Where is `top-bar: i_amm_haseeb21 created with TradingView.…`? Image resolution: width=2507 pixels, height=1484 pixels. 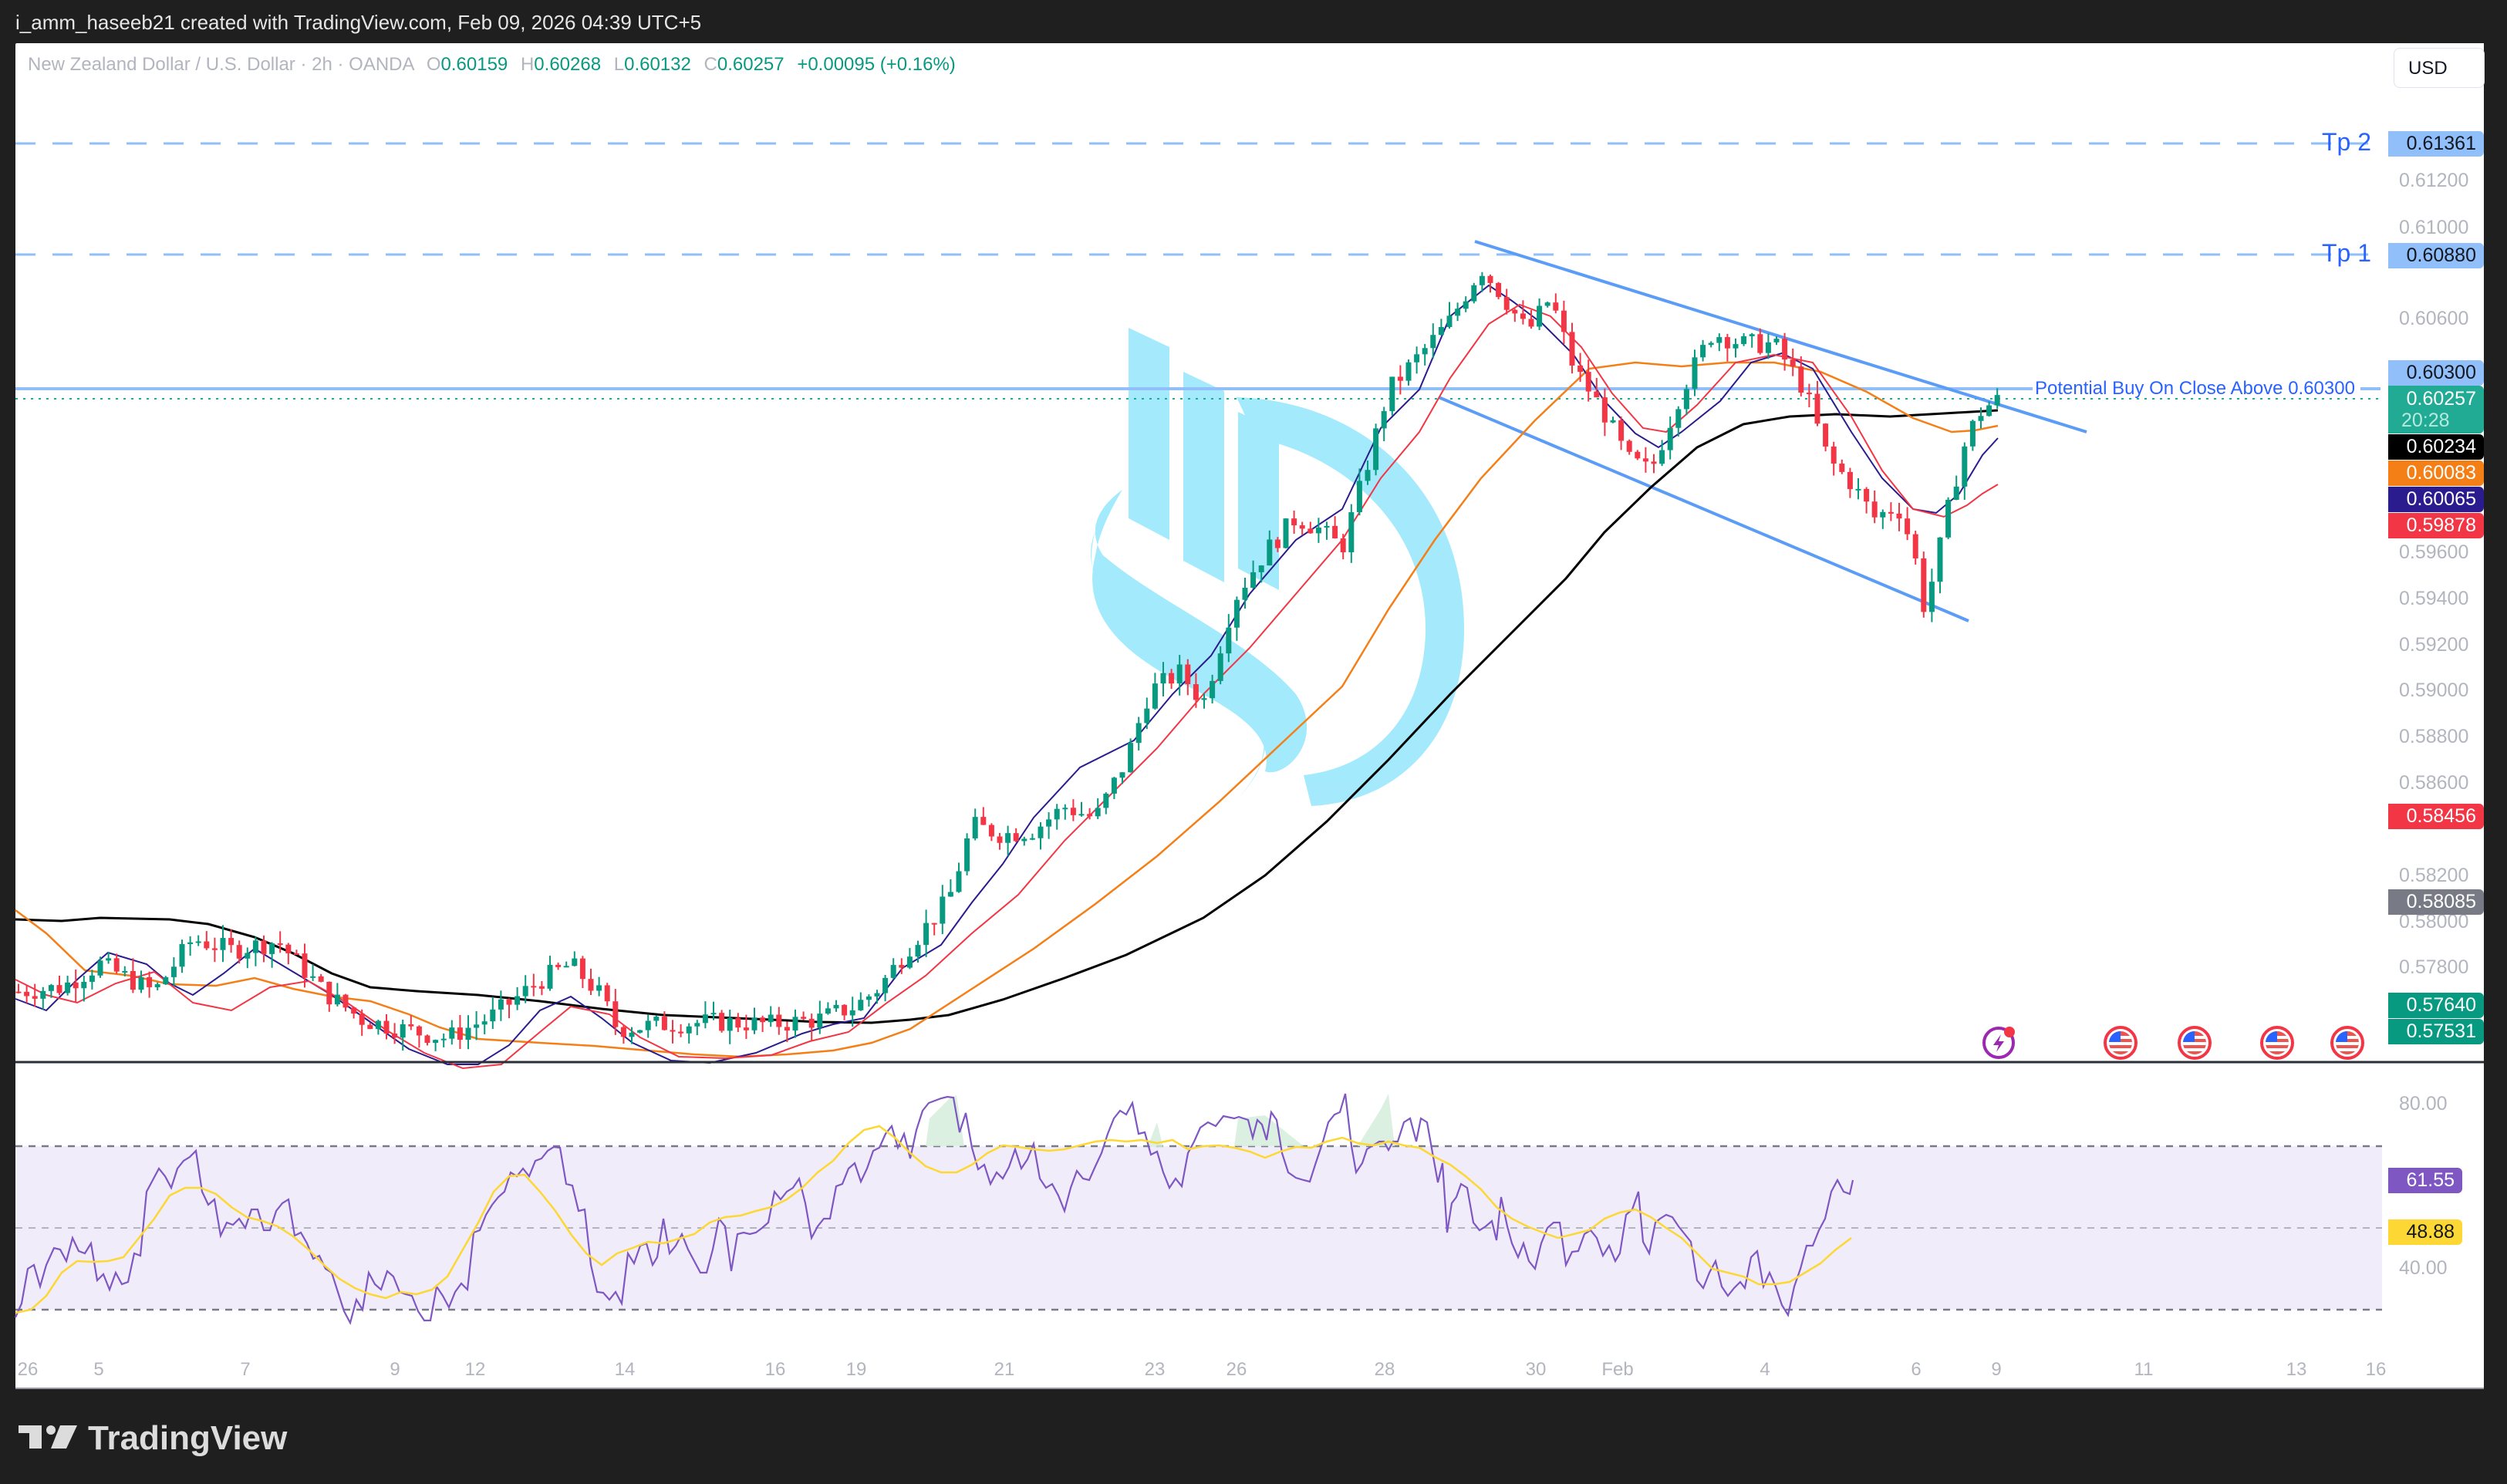
top-bar: i_amm_haseeb21 created with TradingView.… is located at coordinates (1253, 22).